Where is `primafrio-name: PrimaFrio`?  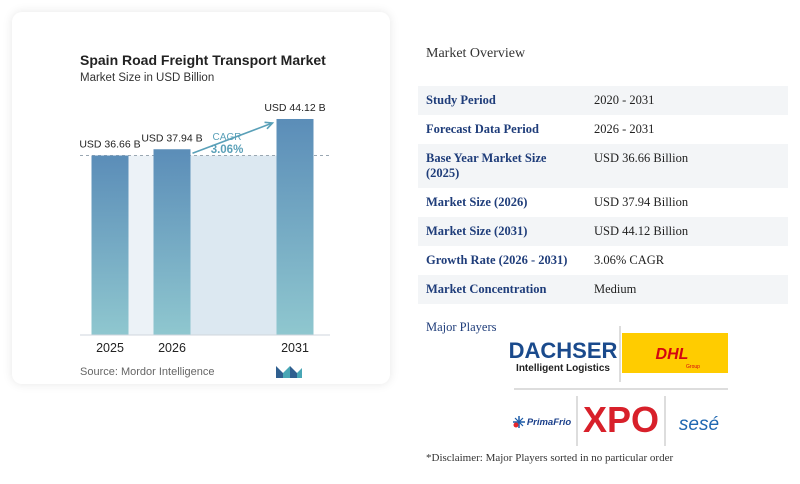 primafrio-name: PrimaFrio is located at coordinates (549, 422).